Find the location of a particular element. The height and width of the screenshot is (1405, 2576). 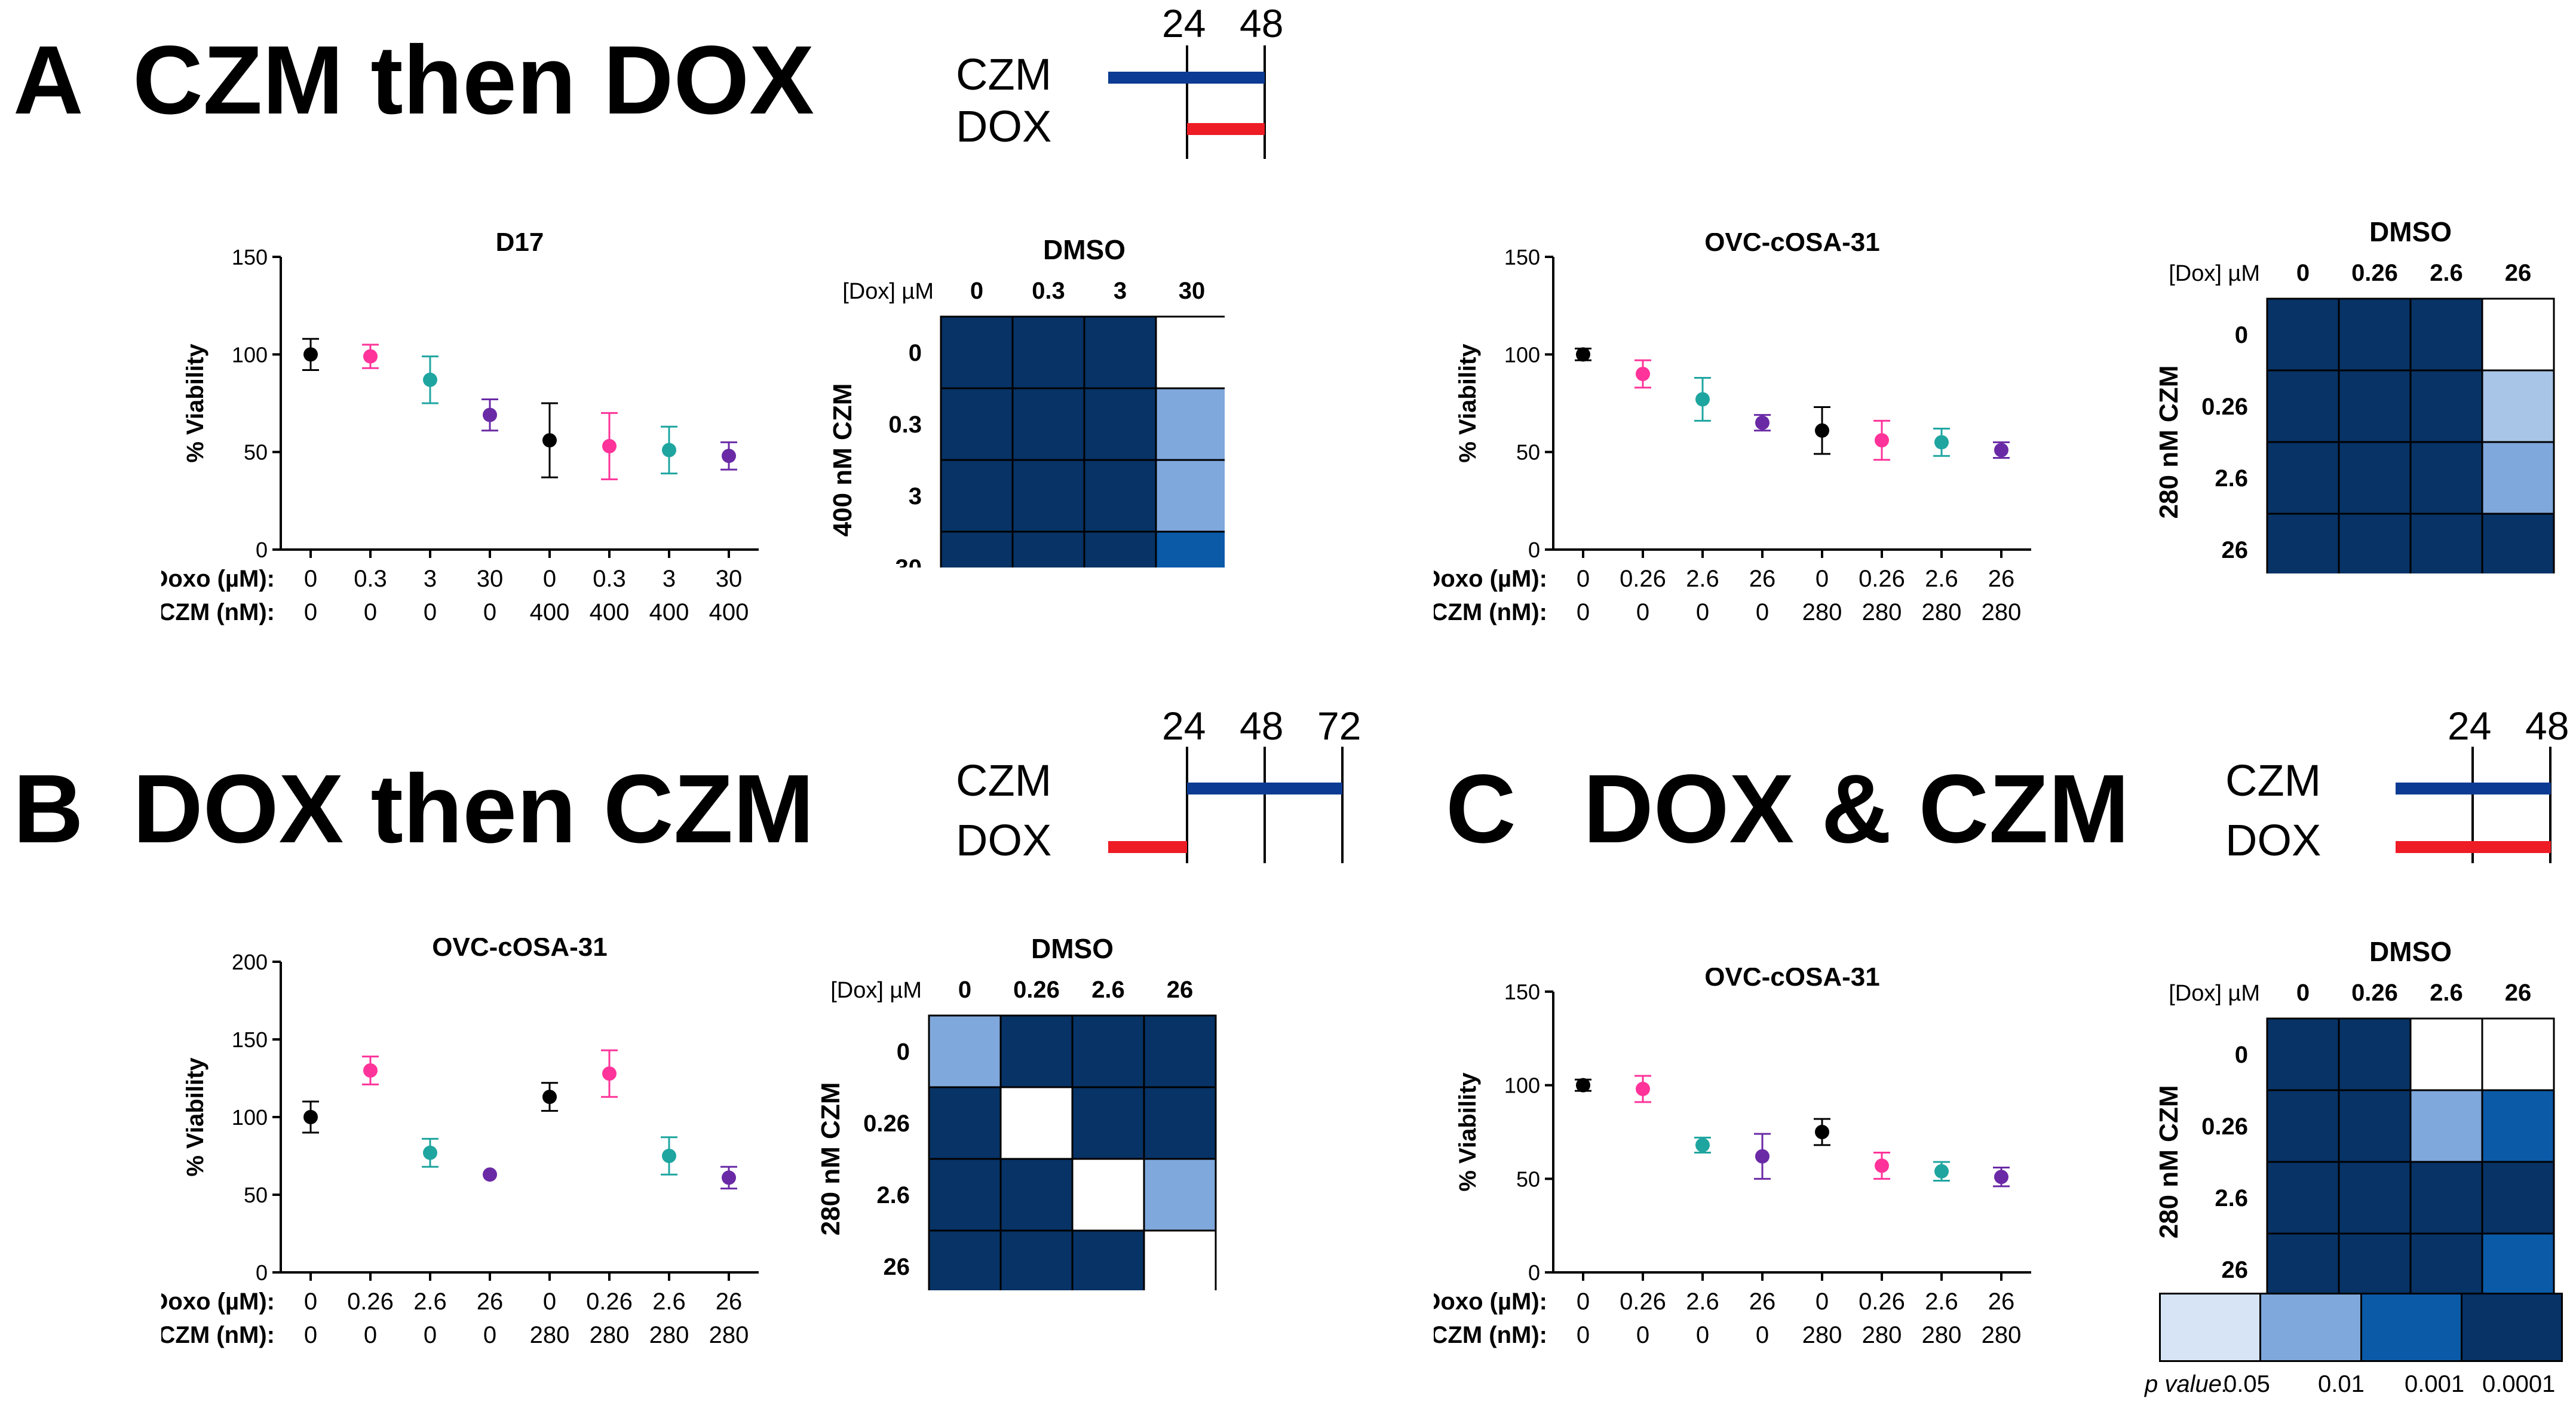

schedule-czm-bar is located at coordinates (2474, 788).